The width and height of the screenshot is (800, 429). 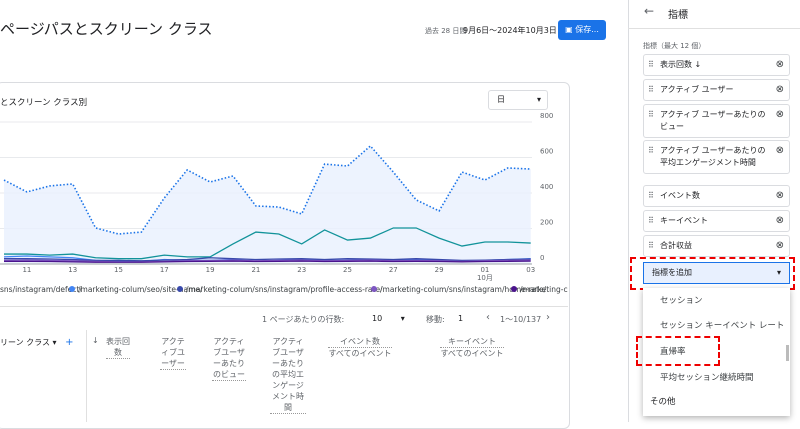 What do you see at coordinates (210, 270) in the screenshot?
I see `x-tick-label: 19` at bounding box center [210, 270].